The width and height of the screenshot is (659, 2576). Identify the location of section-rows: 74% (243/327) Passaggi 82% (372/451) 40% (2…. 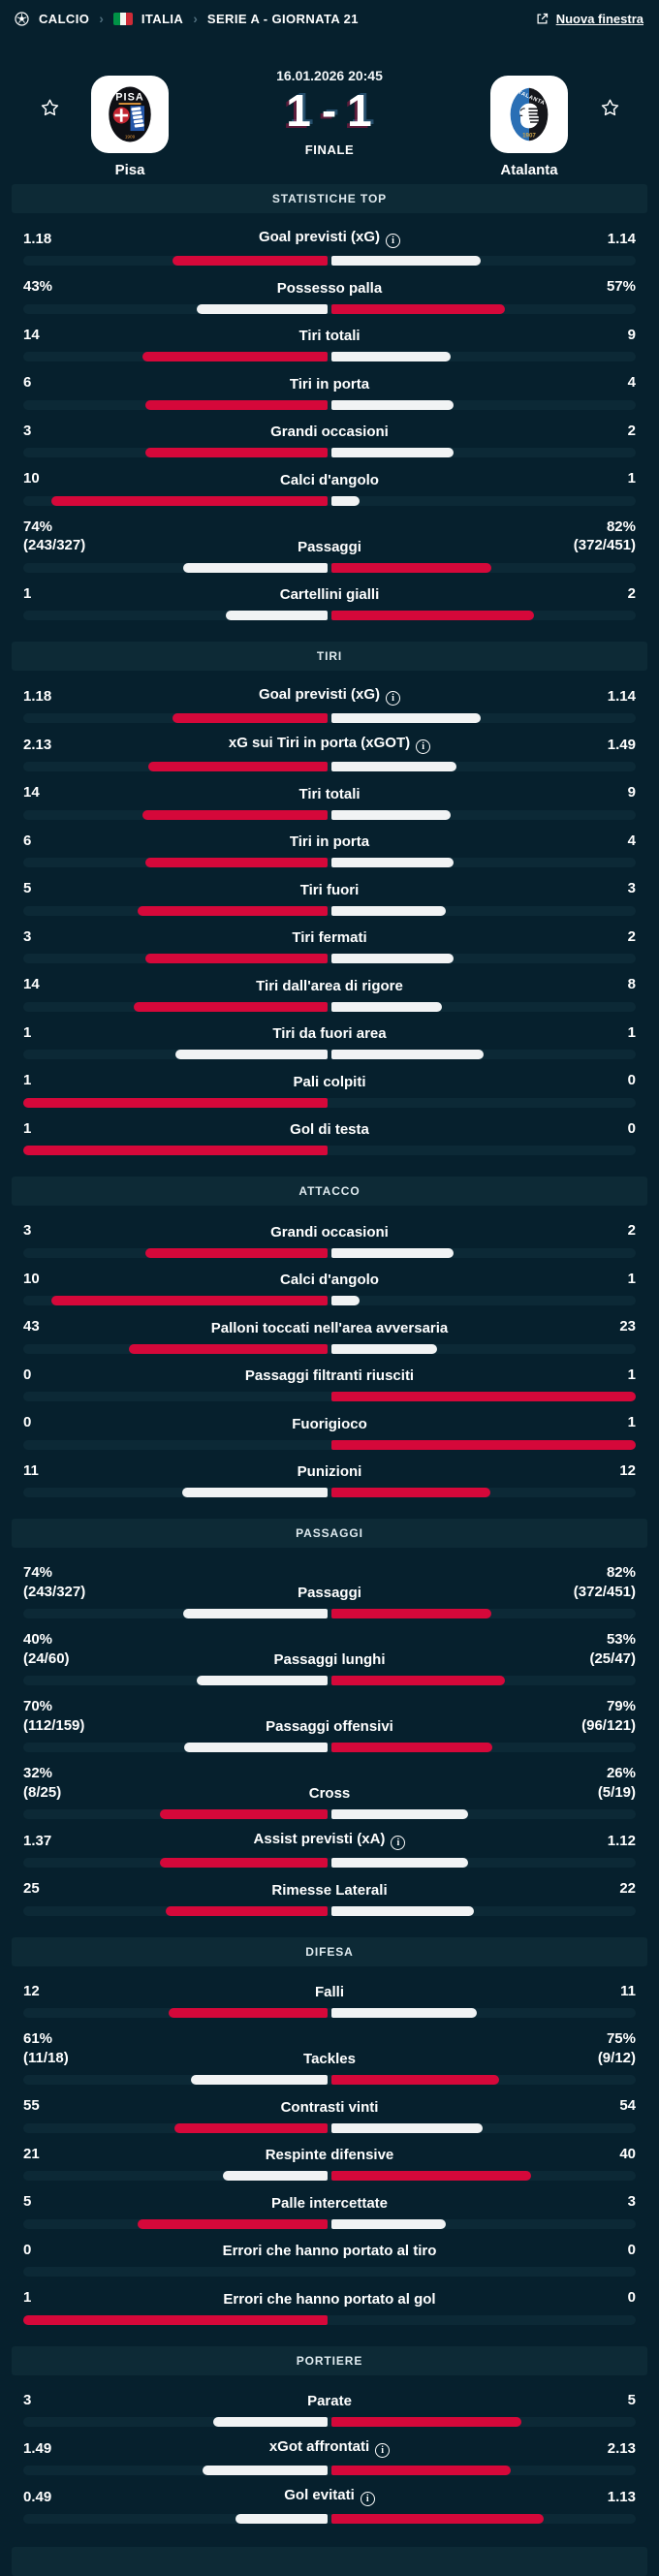
(329, 1739).